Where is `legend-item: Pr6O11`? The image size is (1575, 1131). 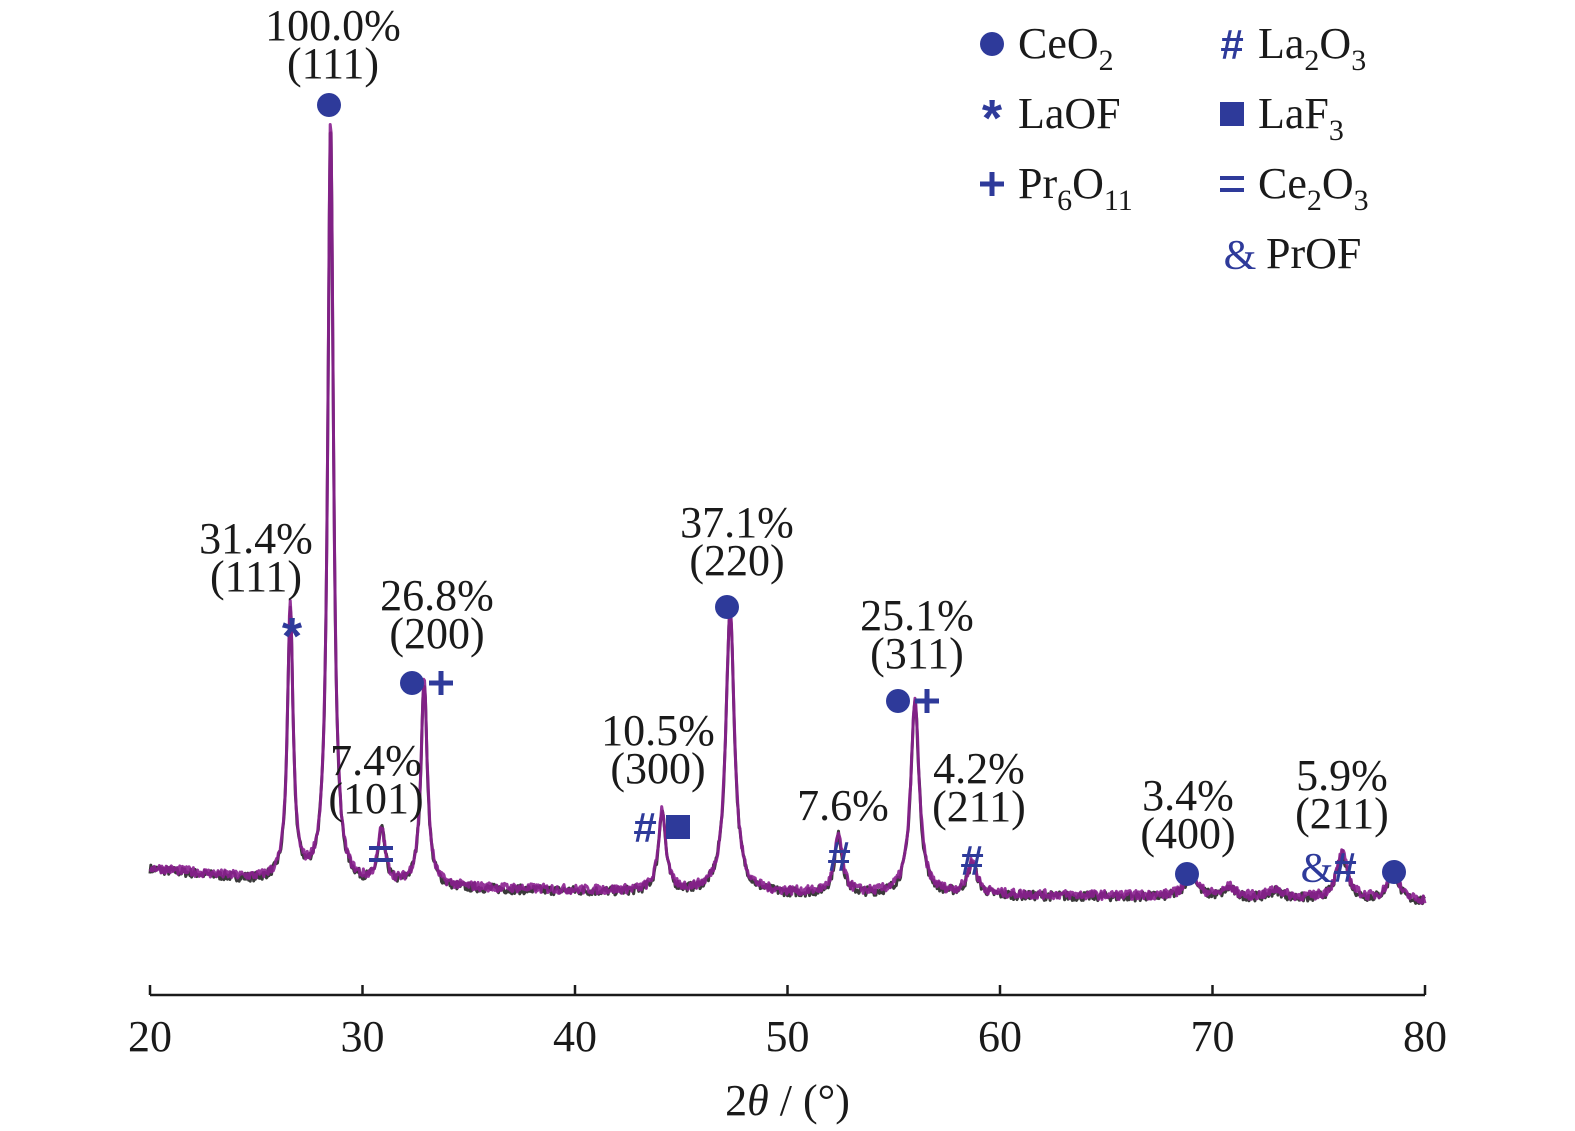
legend-item: Pr6O11 is located at coordinates (1056, 188).